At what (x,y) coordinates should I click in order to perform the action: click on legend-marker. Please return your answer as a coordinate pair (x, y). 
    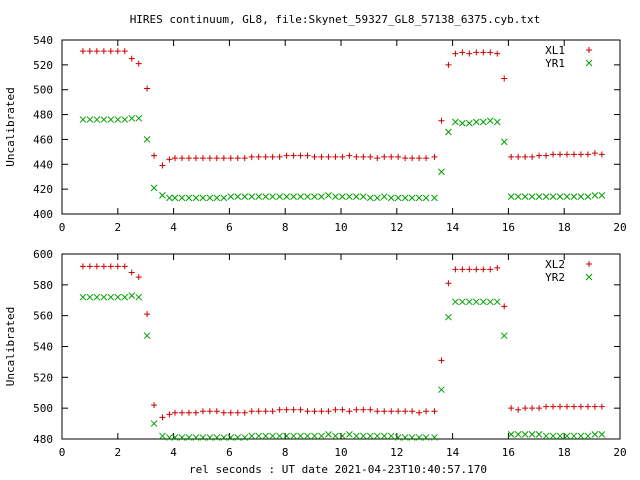
    Looking at the image, I should click on (589, 277).